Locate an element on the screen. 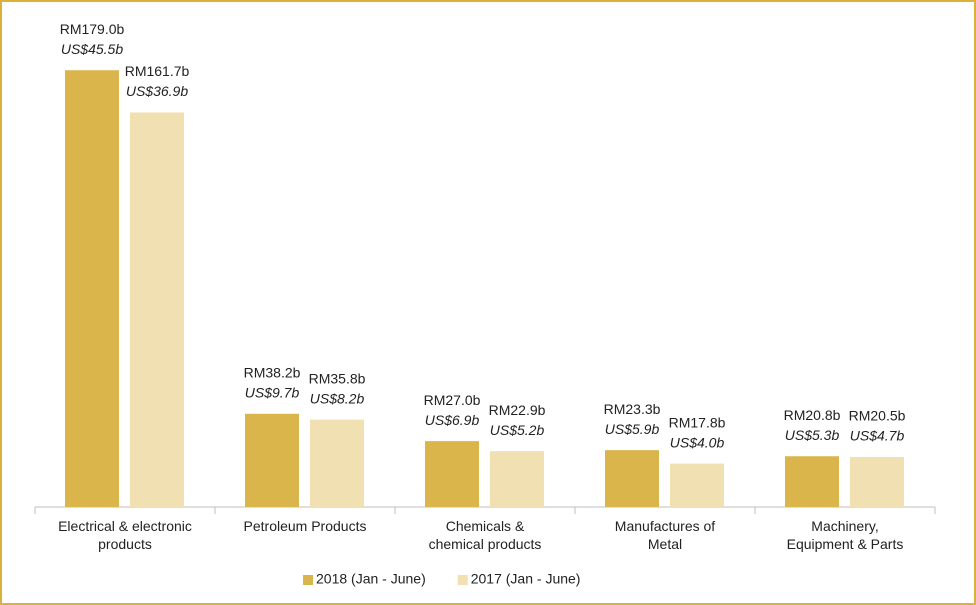 This screenshot has width=976, height=605. usd-label: US$45.5b is located at coordinates (92, 49).